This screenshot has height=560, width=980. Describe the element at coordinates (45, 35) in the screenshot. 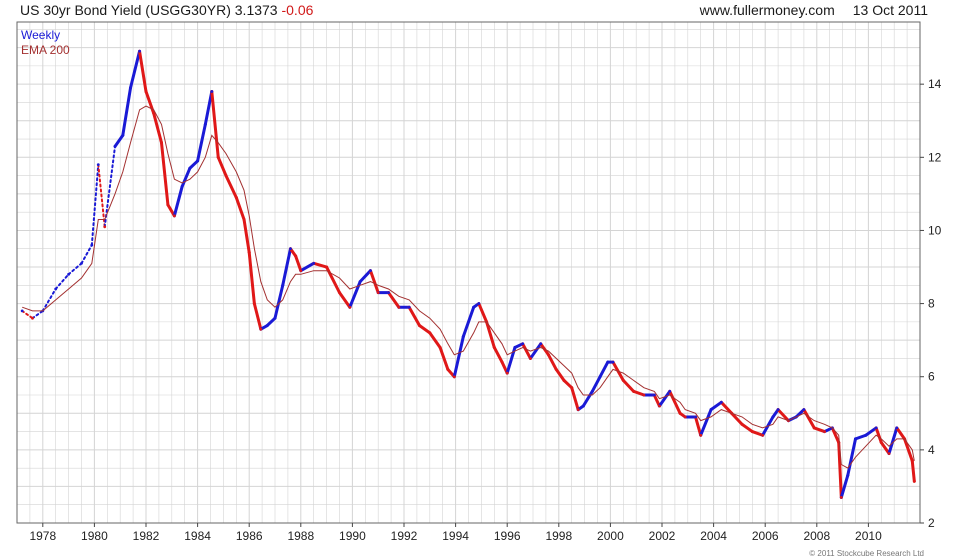

I see `legend-weekly: Weekly` at that location.